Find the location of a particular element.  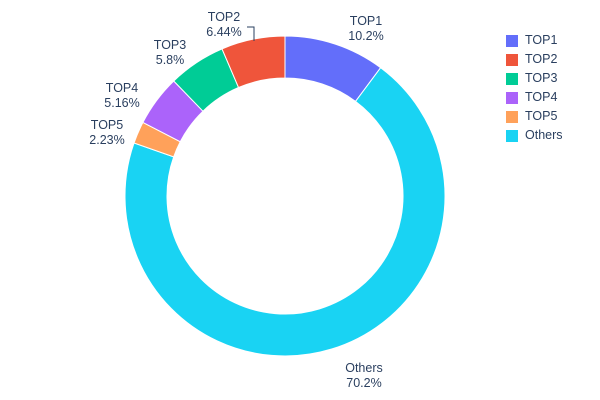

legend-label-top1: TOP1 is located at coordinates (541, 40).